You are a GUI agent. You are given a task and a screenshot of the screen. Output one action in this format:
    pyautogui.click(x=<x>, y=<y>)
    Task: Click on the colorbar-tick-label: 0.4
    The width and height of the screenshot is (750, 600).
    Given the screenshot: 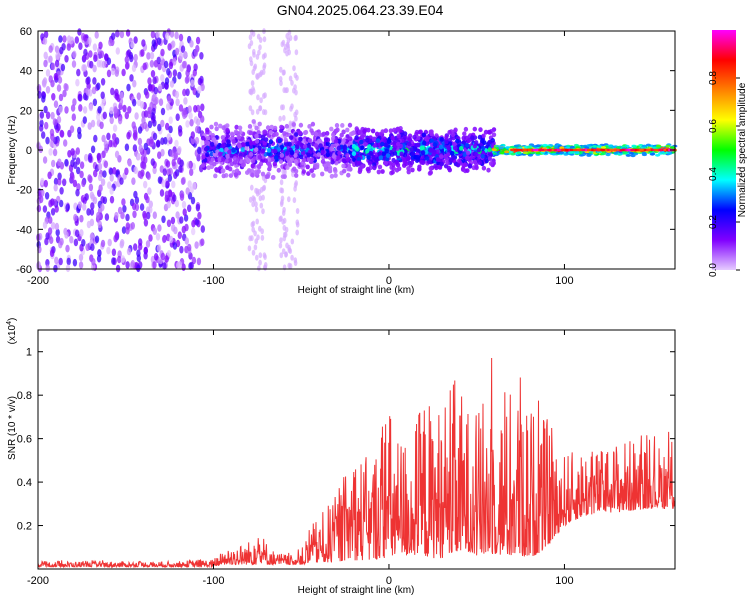 What is the action you would take?
    pyautogui.click(x=713, y=174)
    